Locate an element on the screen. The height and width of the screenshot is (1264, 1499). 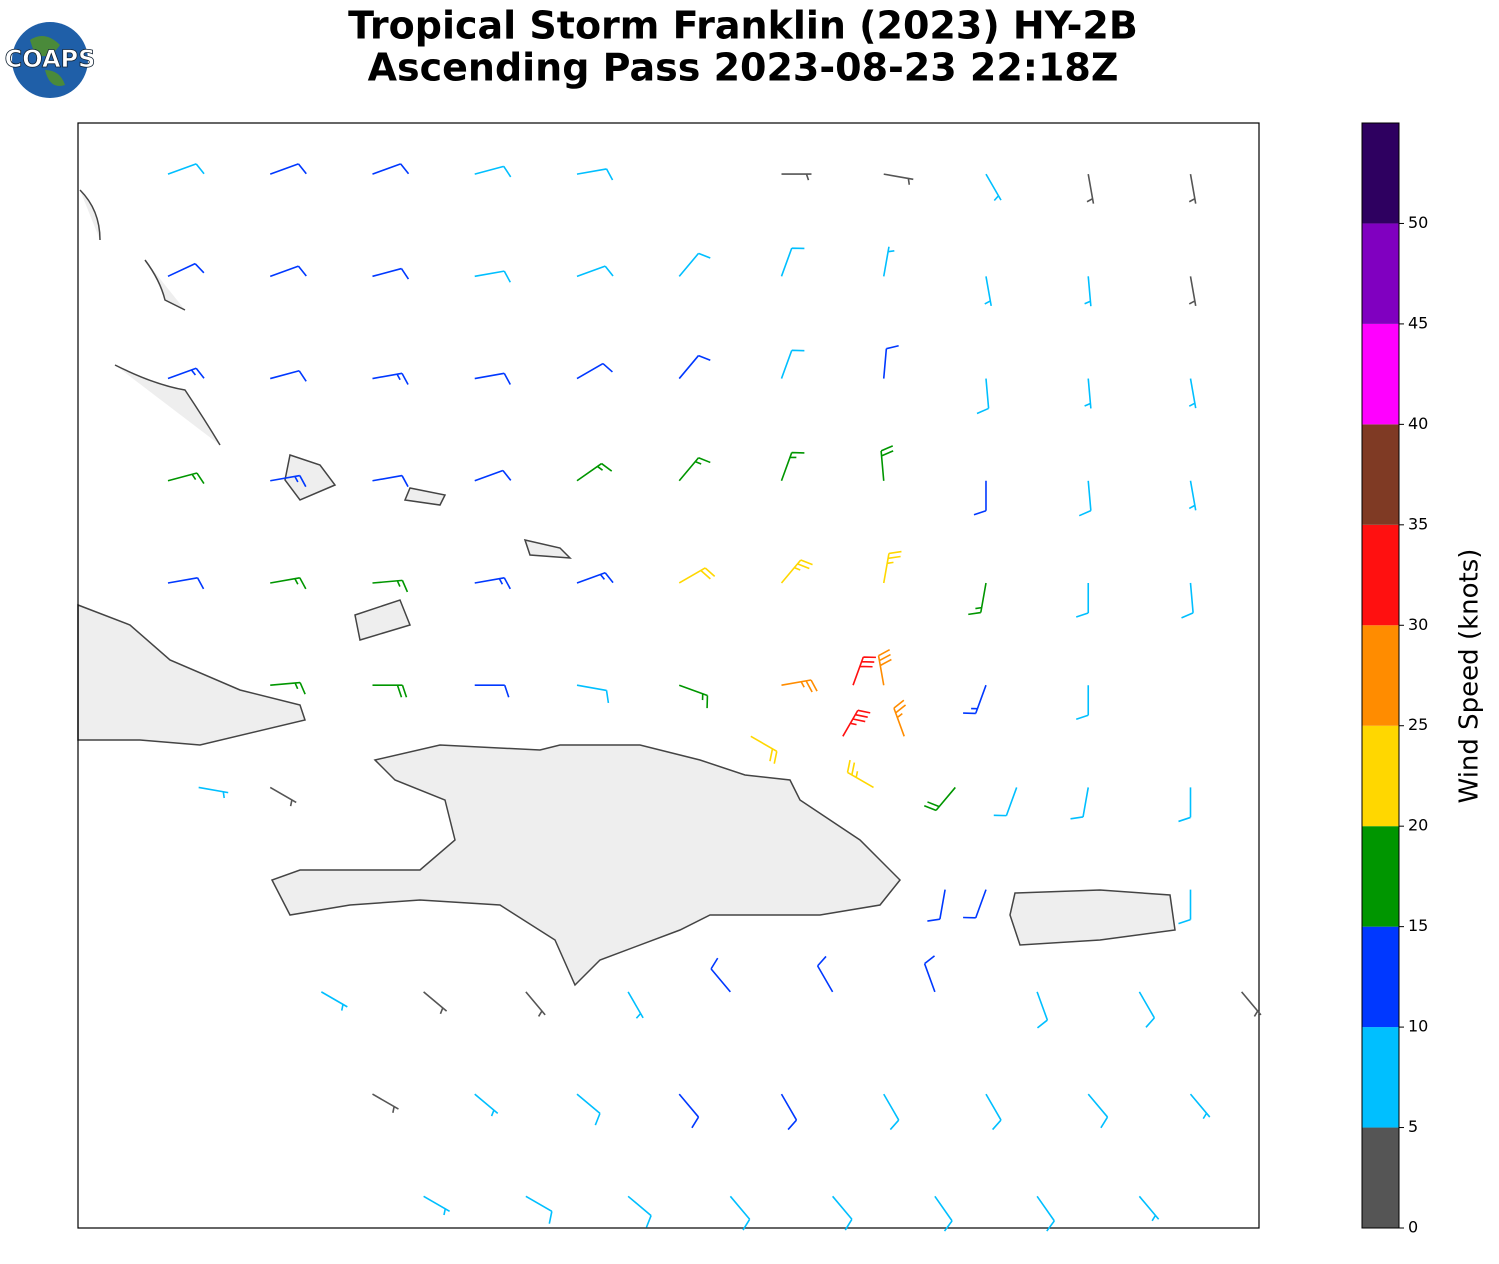
colorbar-tick-label: 40 is located at coordinates (1418, 423).